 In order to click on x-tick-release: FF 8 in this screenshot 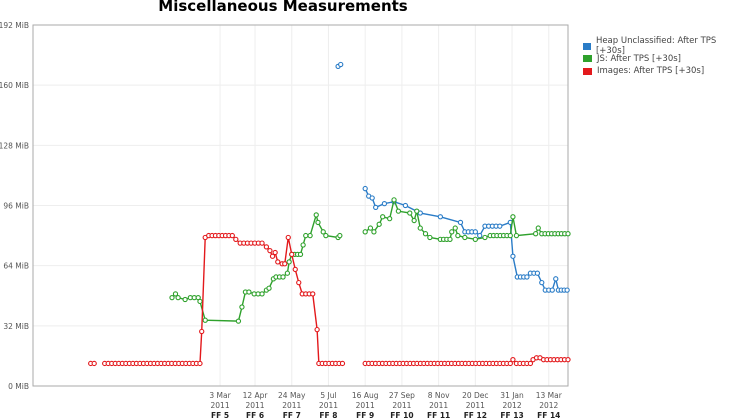, I will do `click(328, 414)`.